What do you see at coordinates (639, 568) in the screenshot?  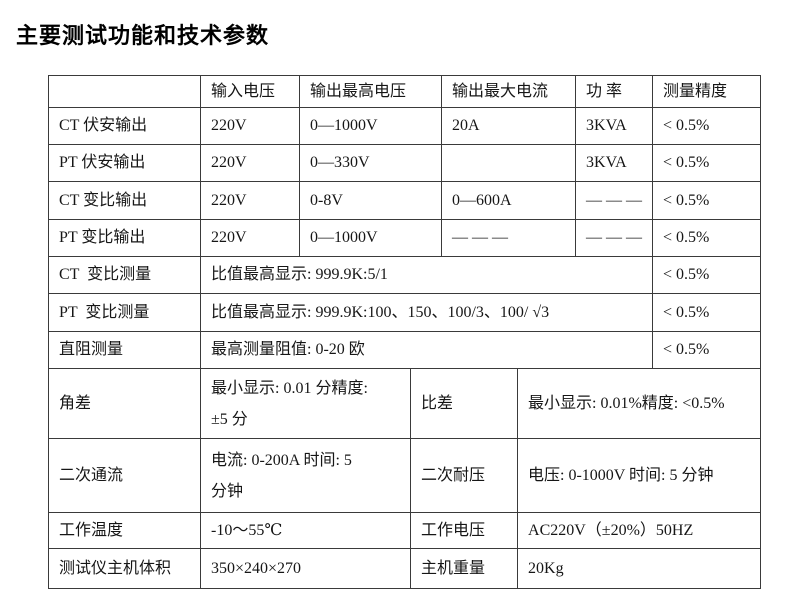 I see `cell-value-secondary: 20Kg` at bounding box center [639, 568].